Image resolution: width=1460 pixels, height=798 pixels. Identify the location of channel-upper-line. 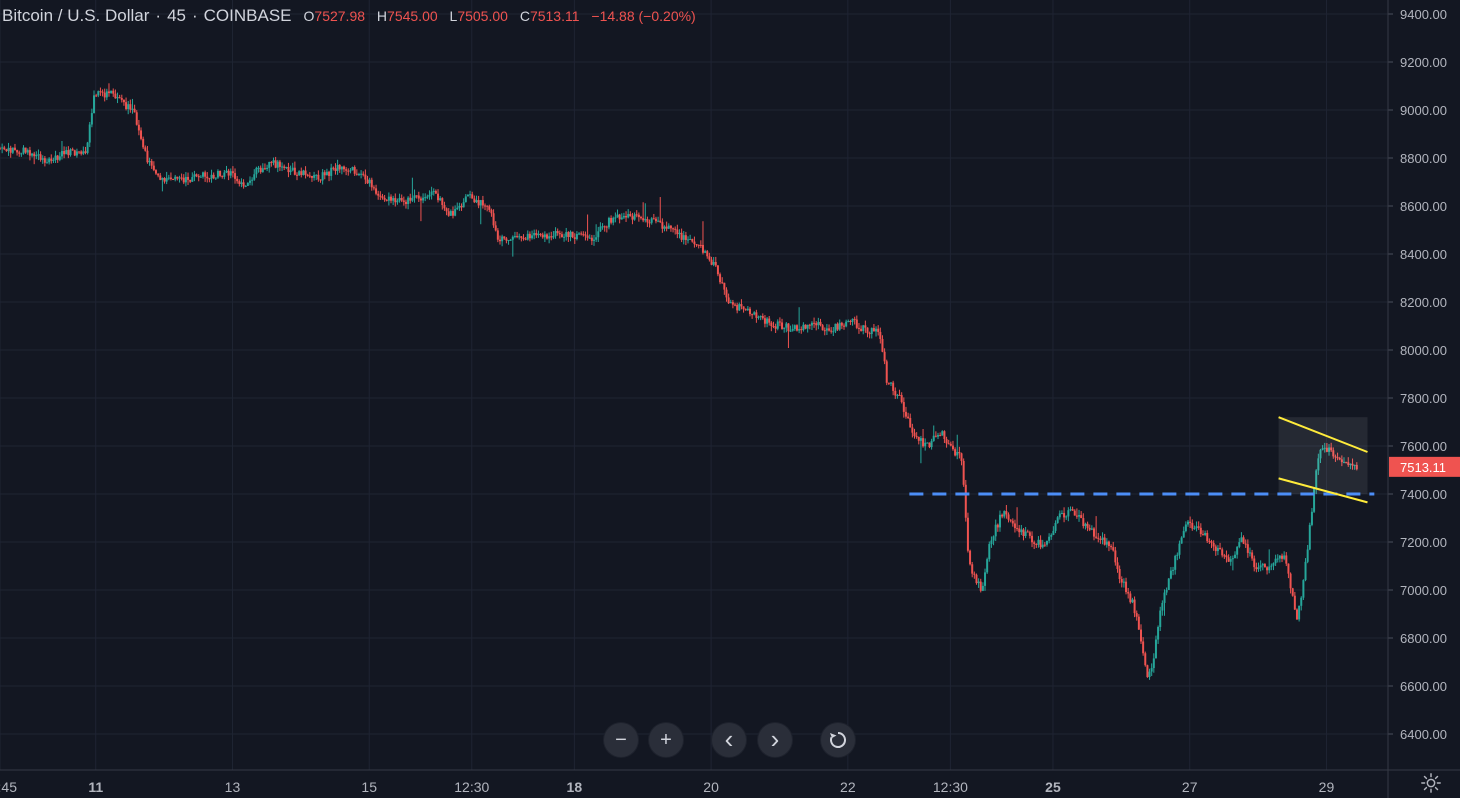
(1323, 434).